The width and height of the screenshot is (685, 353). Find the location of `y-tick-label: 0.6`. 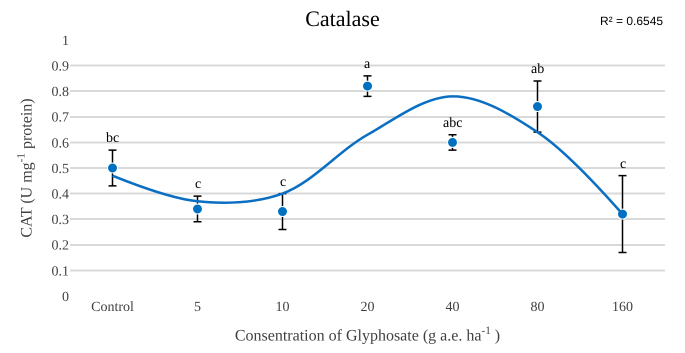

y-tick-label: 0.6 is located at coordinates (60, 144).